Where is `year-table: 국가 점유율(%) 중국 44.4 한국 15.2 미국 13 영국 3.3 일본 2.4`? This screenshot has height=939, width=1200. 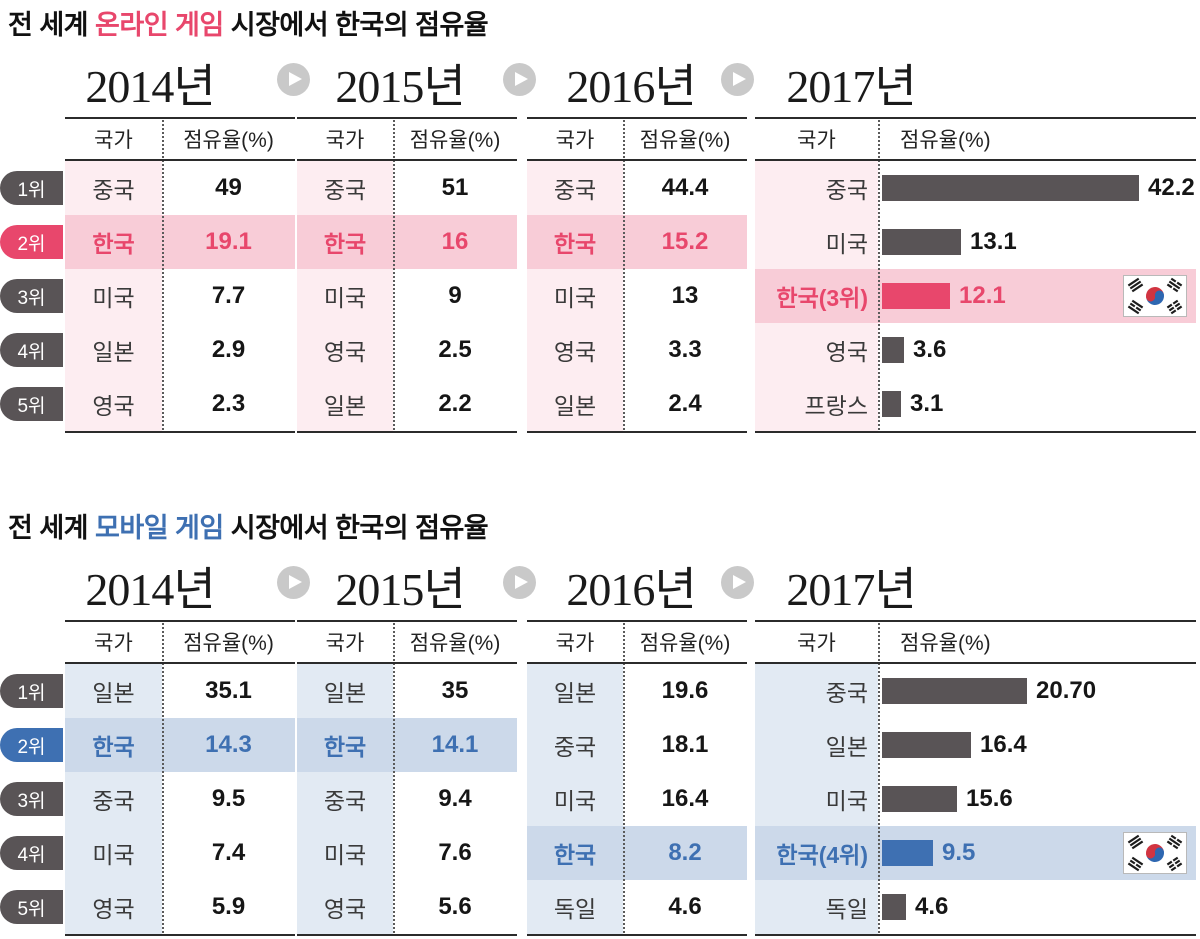 year-table: 국가 점유율(%) 중국 44.4 한국 15.2 미국 13 영국 3.3 일본 2.4 is located at coordinates (637, 275).